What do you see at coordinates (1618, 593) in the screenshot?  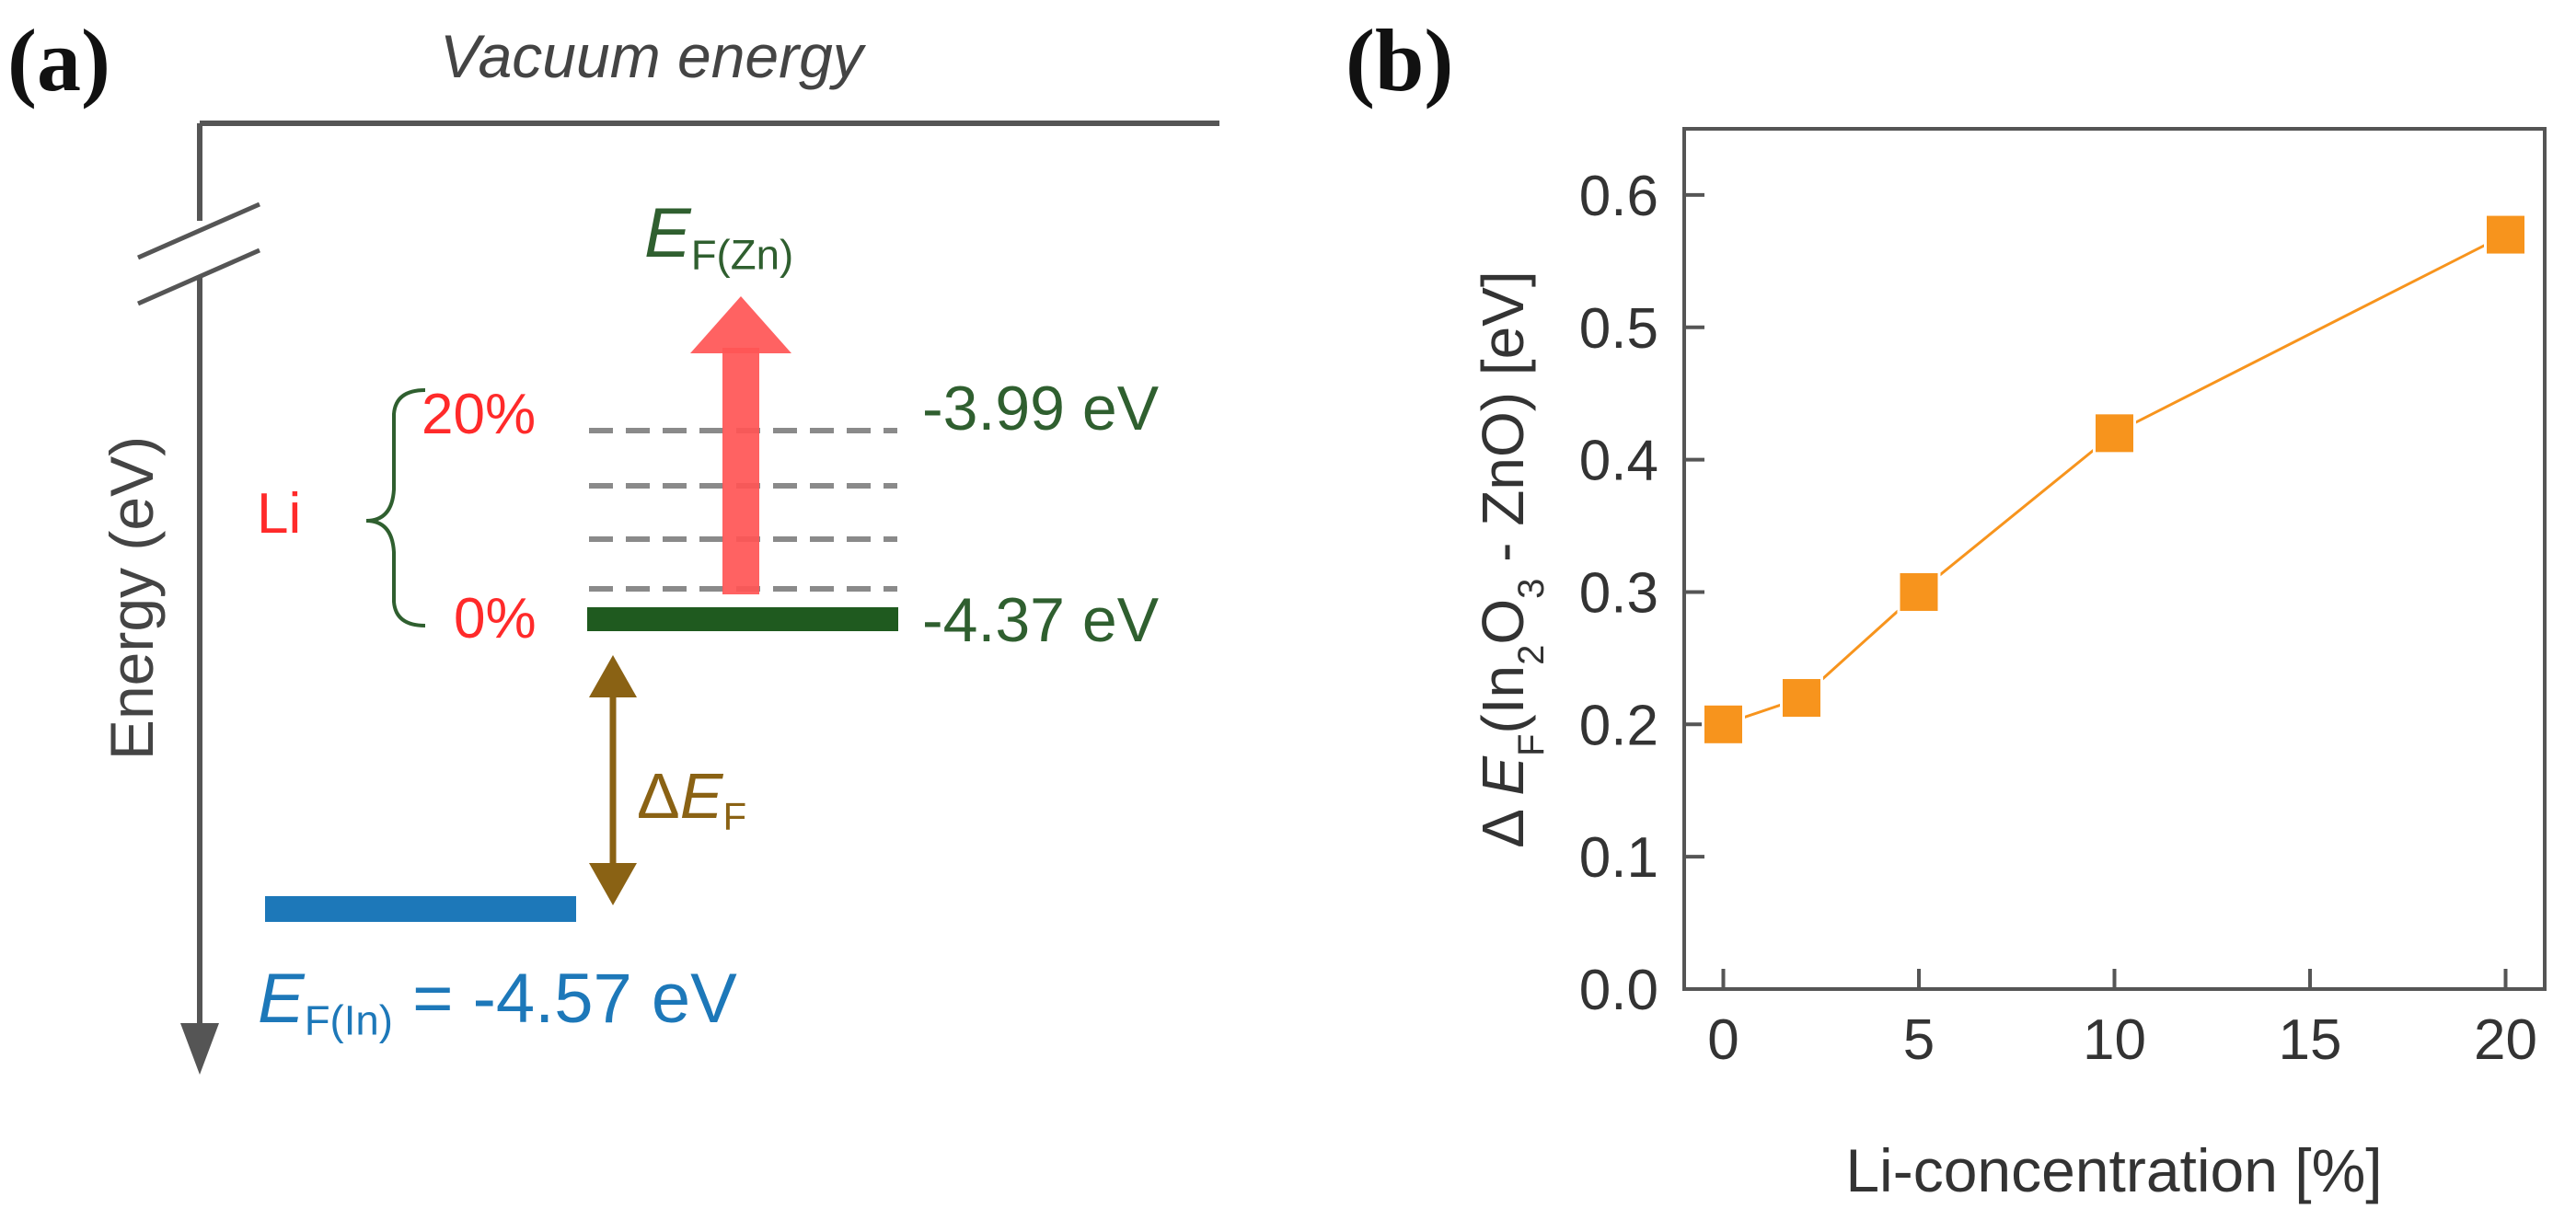 I see `y-tick-label: 0.3` at bounding box center [1618, 593].